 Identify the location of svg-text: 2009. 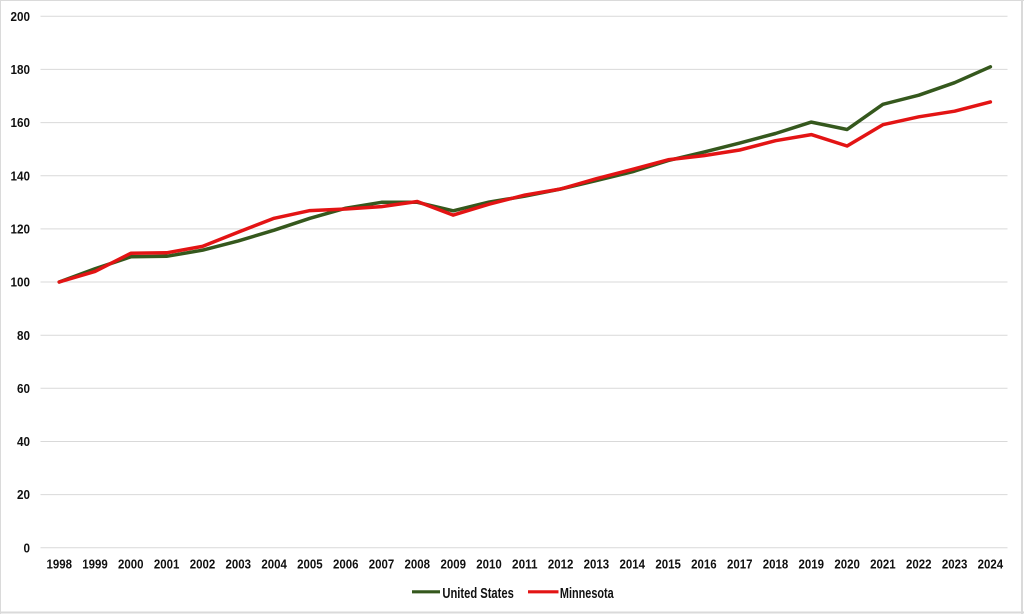
(453, 564).